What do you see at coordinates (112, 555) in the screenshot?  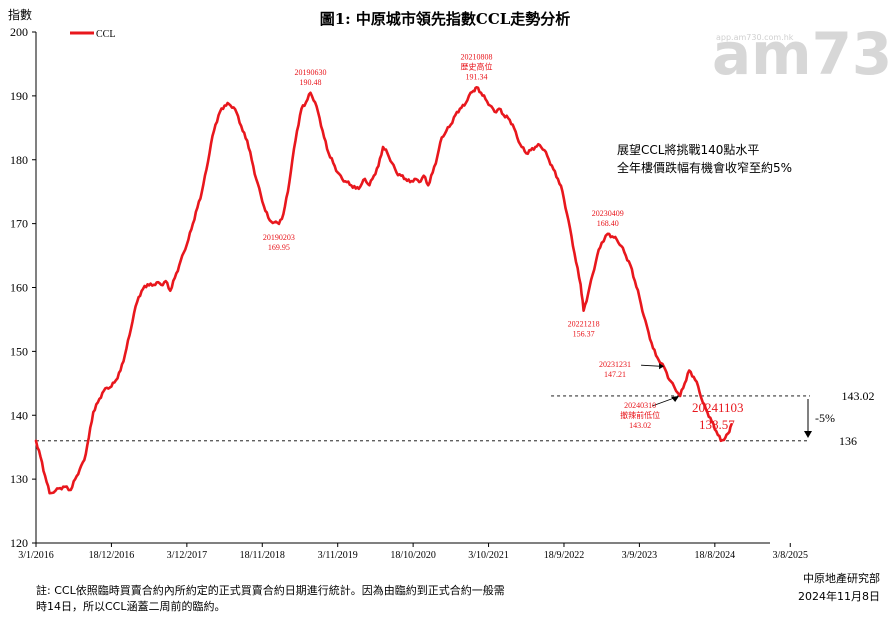 I see `x-tick-label: 18/12/2016` at bounding box center [112, 555].